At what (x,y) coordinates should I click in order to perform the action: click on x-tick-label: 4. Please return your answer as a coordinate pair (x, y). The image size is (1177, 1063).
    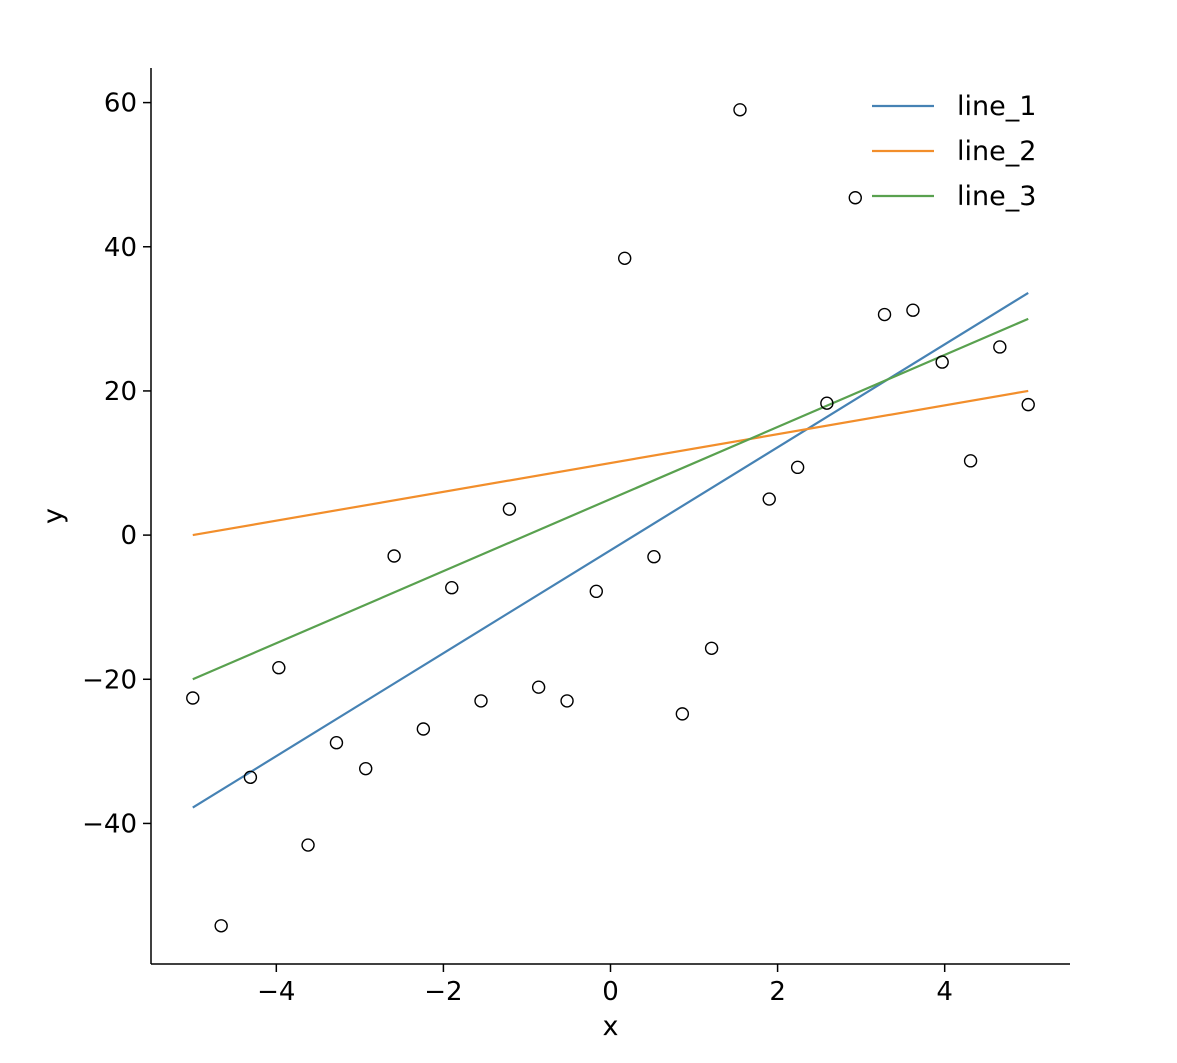
    Looking at the image, I should click on (944, 992).